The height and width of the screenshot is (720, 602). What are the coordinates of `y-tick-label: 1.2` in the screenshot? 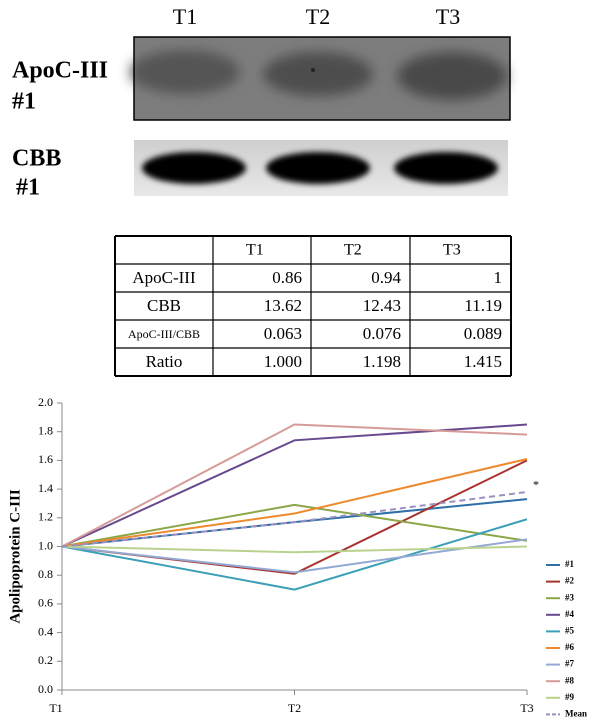 It's located at (45, 517).